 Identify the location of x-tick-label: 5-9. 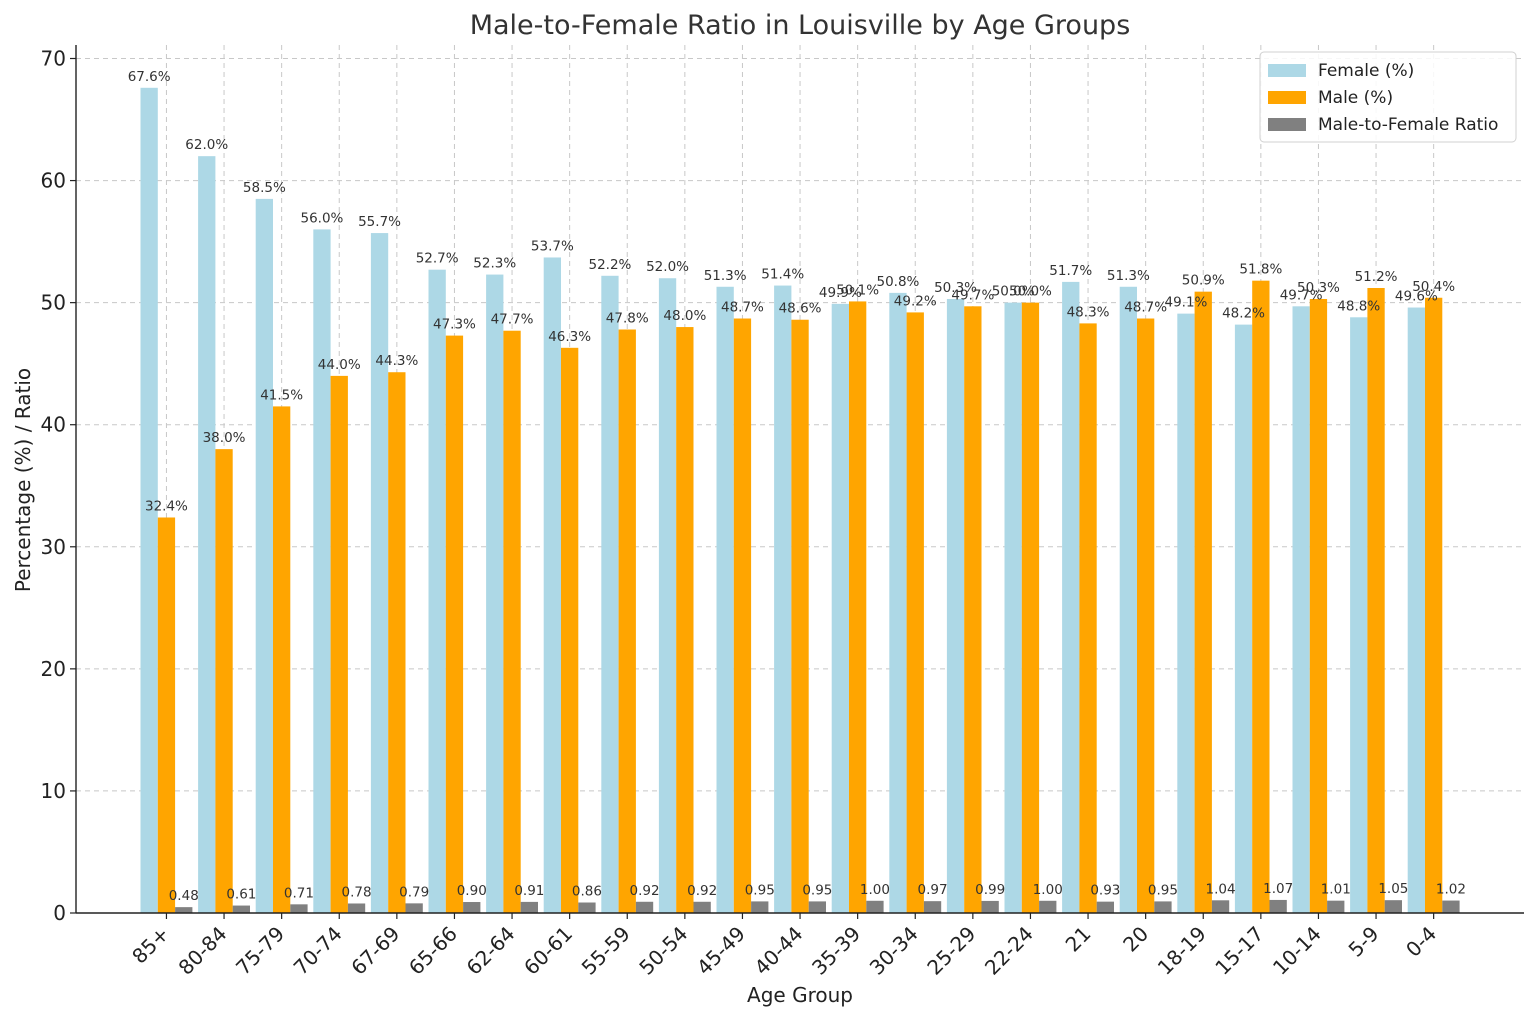
(1364, 942).